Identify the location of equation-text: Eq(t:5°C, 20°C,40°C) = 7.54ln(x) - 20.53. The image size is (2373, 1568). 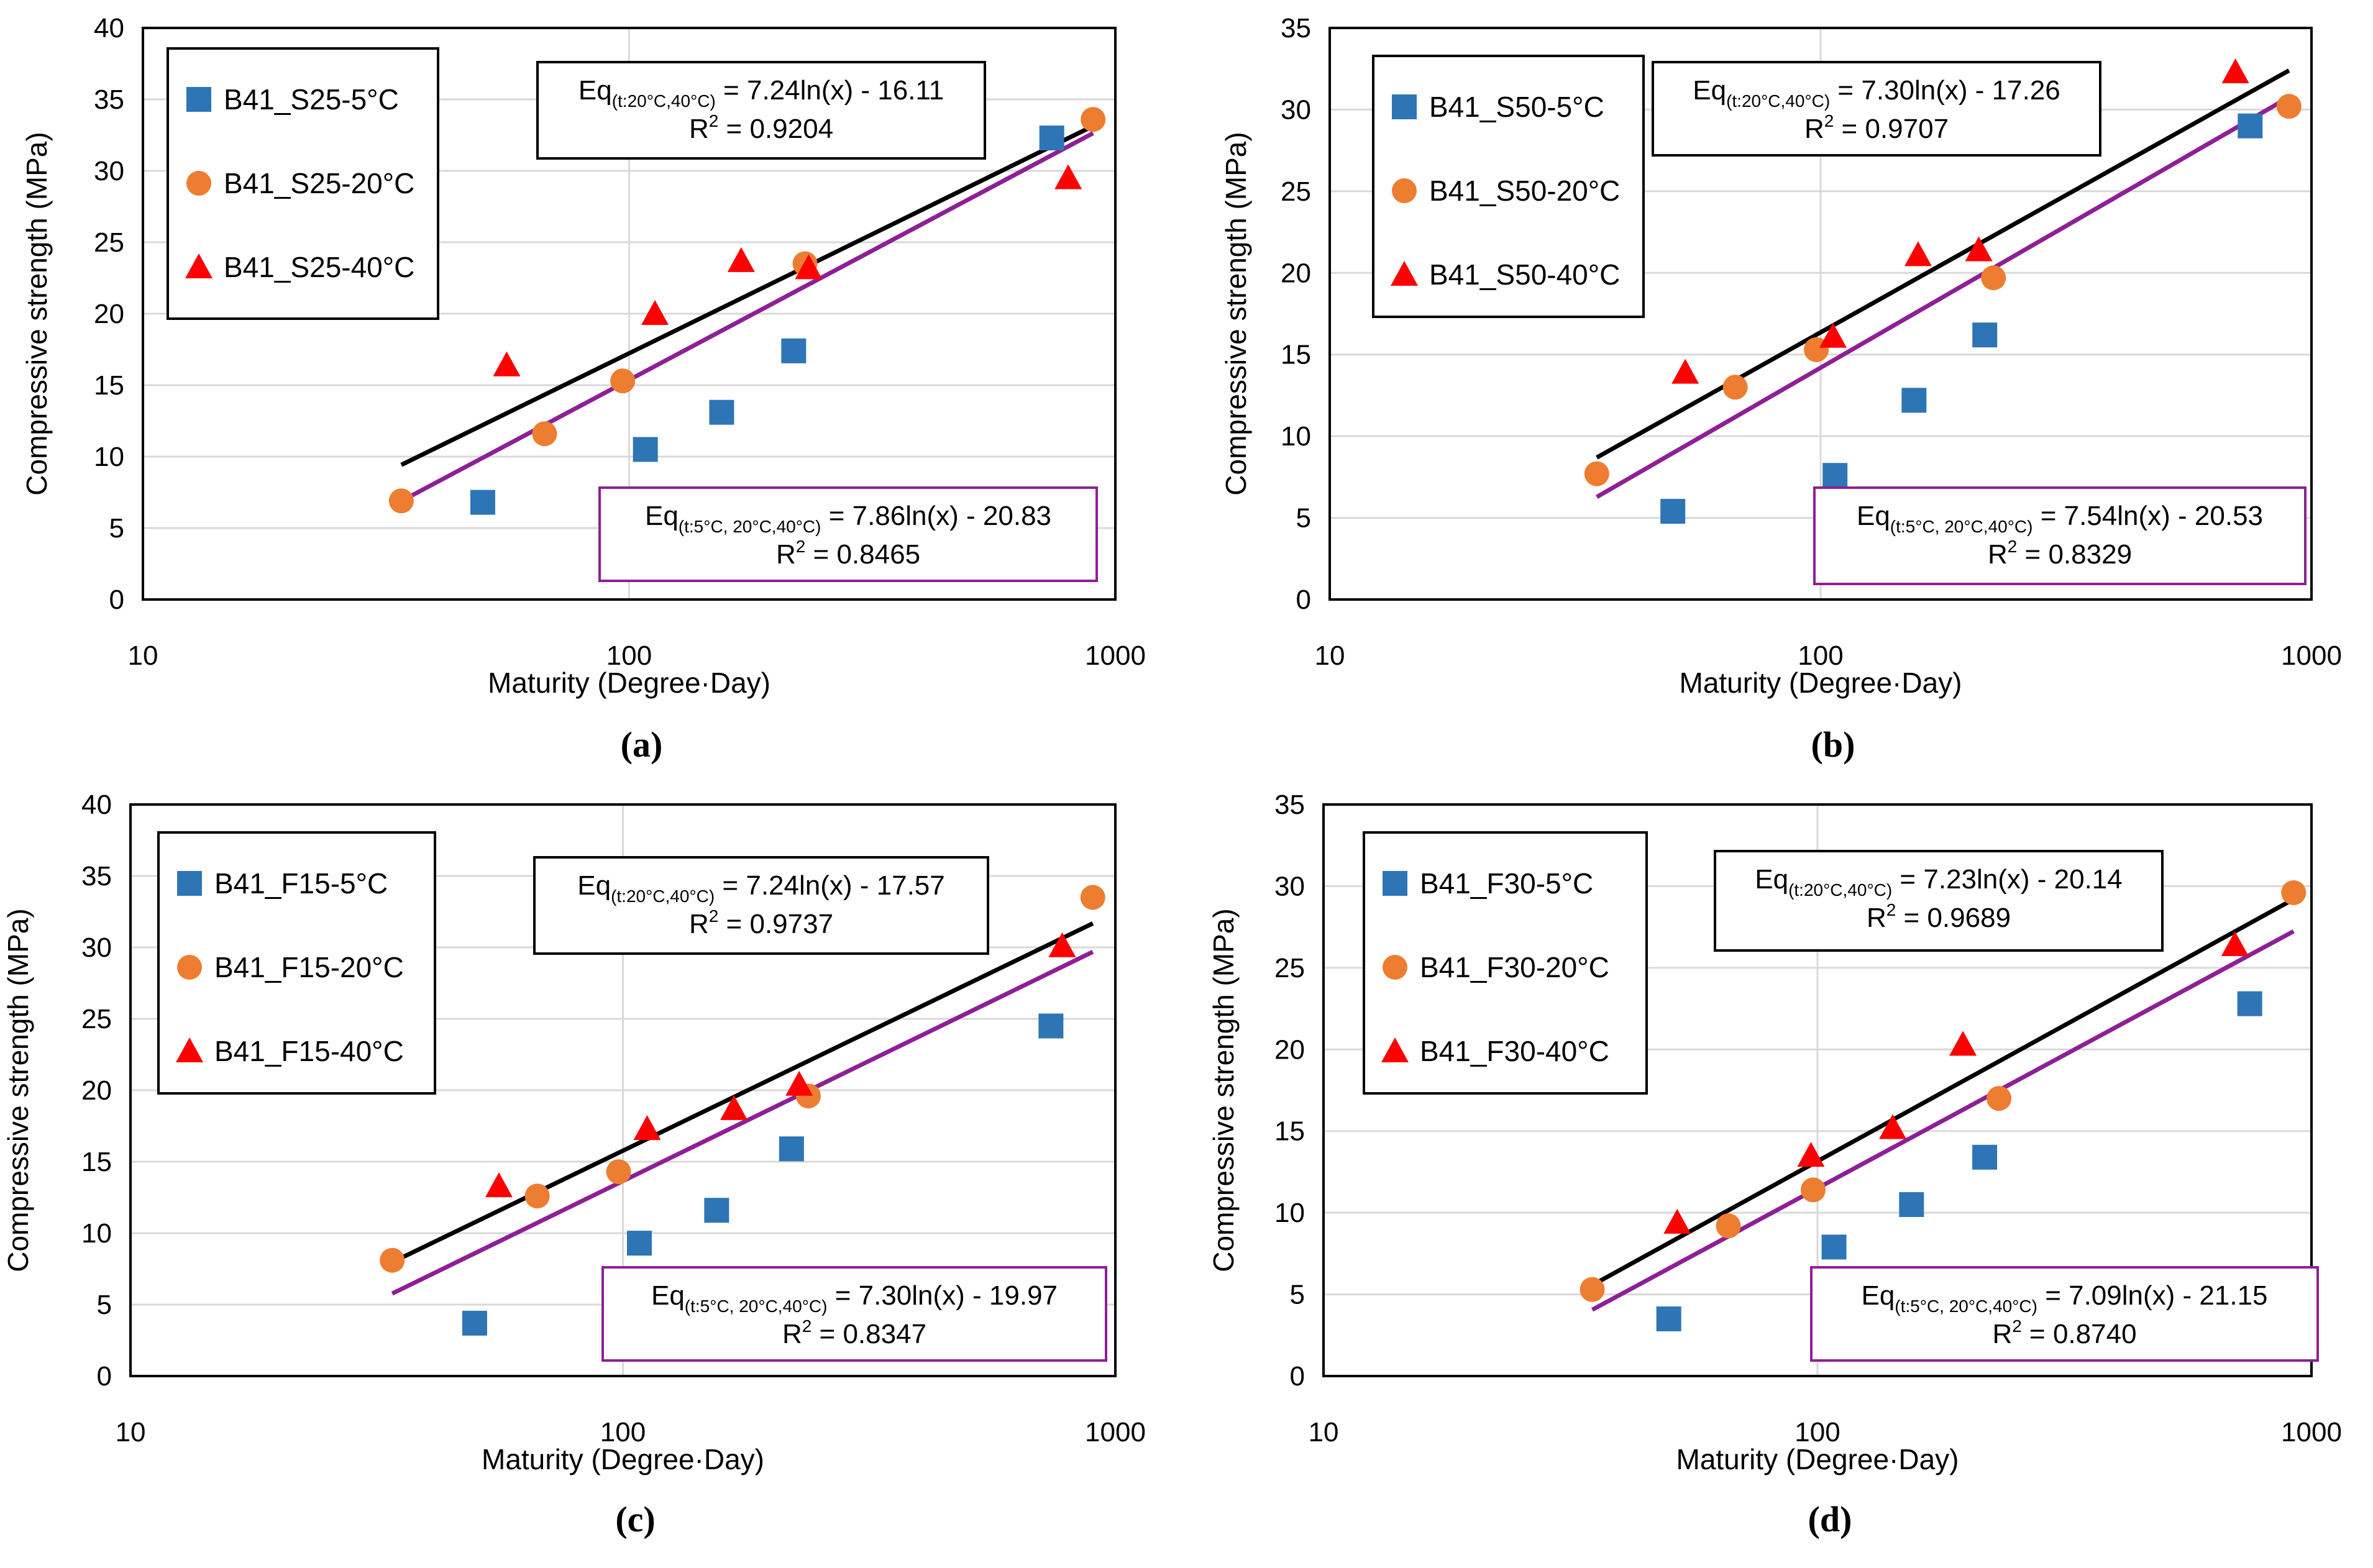
(2060, 518).